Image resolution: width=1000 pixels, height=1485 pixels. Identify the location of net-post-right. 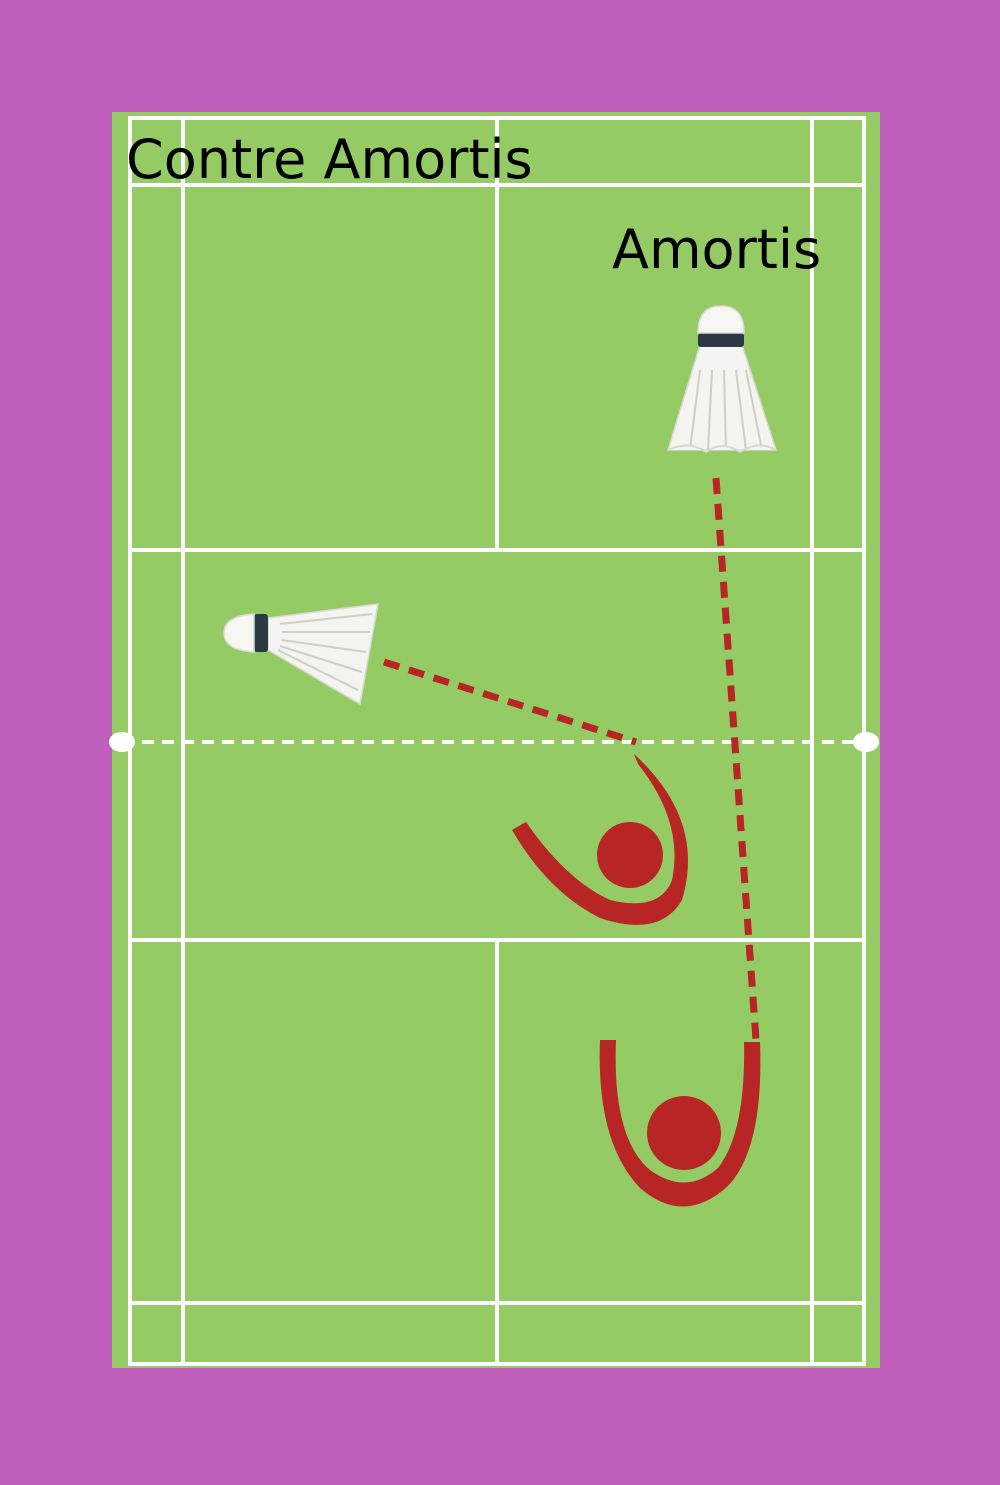
(866, 742).